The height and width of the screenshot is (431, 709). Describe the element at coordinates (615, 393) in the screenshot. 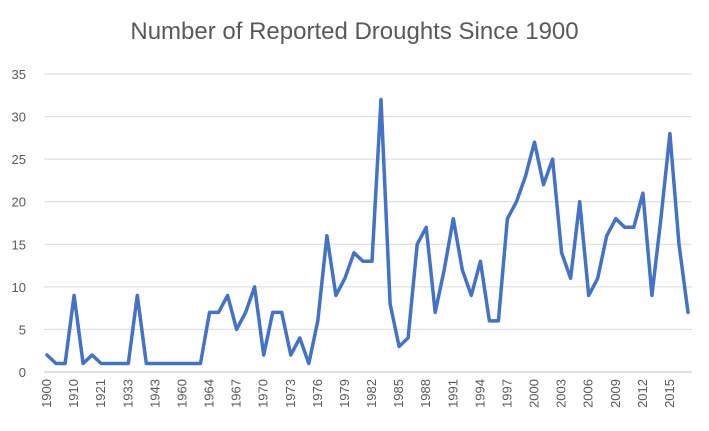

I see `x-tick-label: 2009` at that location.